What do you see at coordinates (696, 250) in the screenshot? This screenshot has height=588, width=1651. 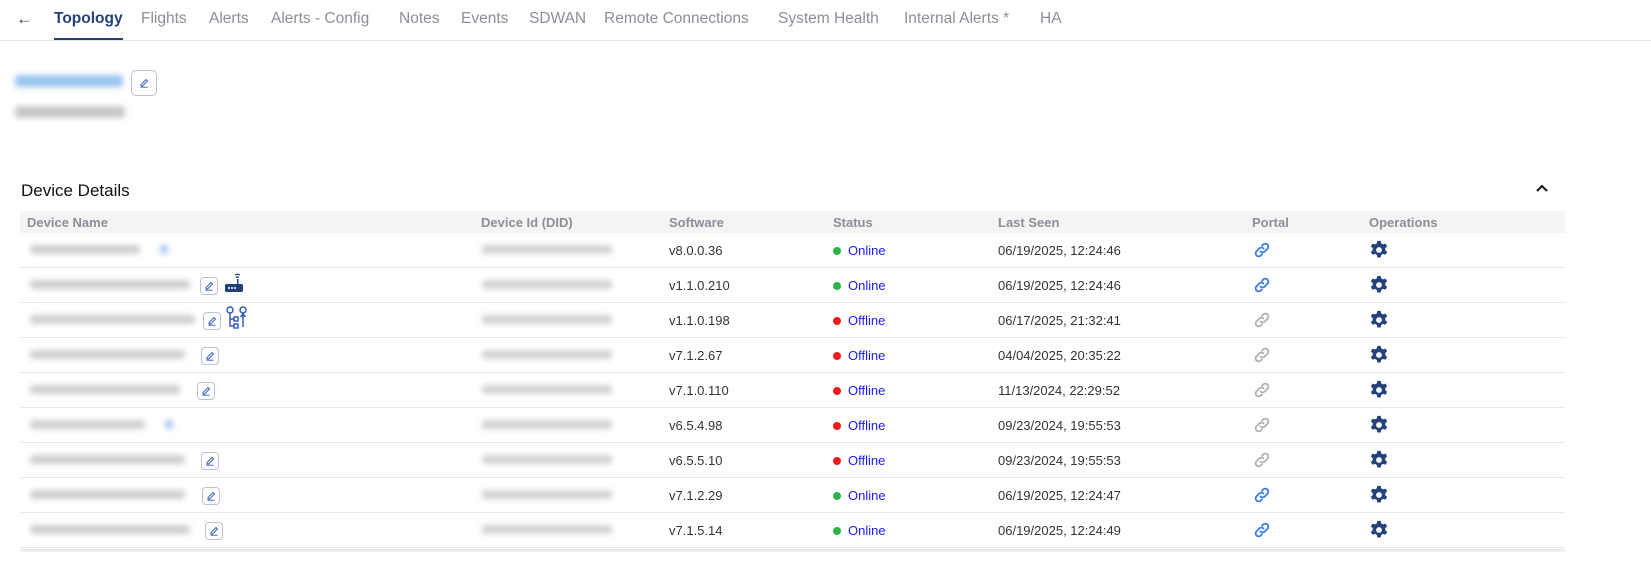 I see `software-version: v8.0.0.36` at bounding box center [696, 250].